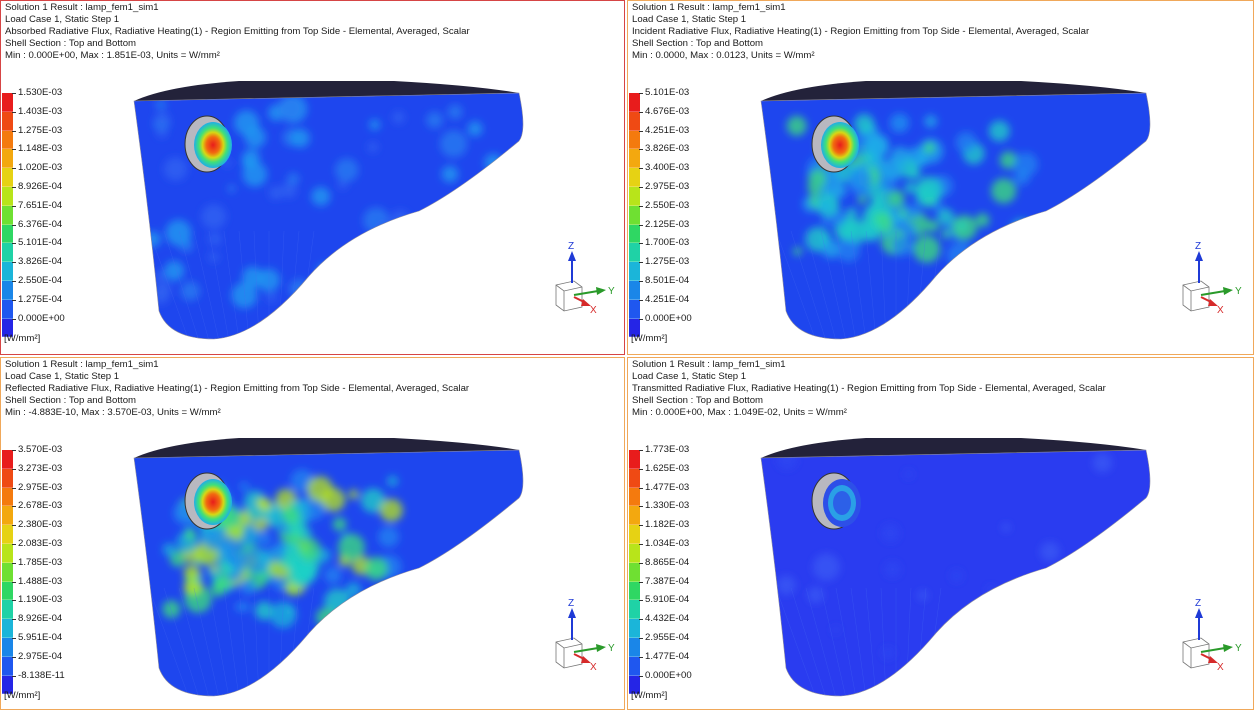 This screenshot has height=710, width=1254. I want to click on legend-label: -8.138E-11, so click(41, 675).